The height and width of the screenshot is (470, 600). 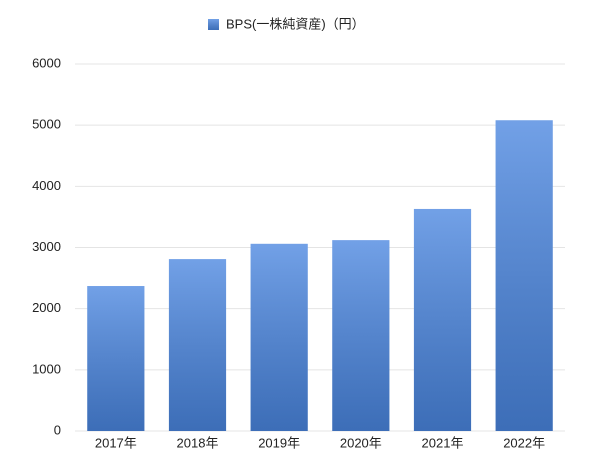 I want to click on y-tick-label: 2000, so click(x=46, y=307).